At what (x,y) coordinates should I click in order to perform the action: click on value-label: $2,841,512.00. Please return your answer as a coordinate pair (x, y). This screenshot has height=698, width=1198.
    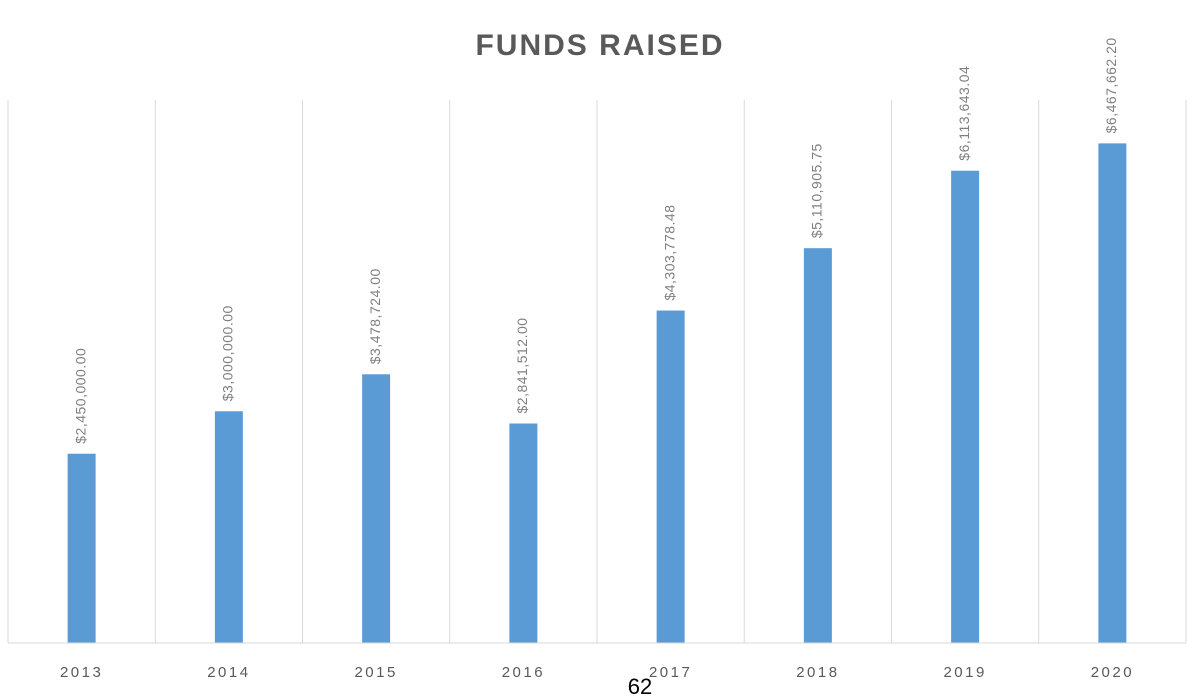
    Looking at the image, I should click on (522, 365).